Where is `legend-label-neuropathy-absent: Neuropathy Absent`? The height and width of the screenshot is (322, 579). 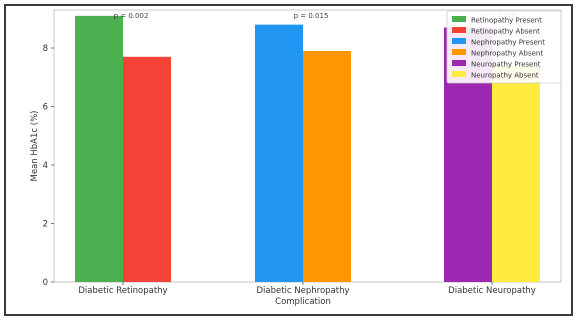 legend-label-neuropathy-absent: Neuropathy Absent is located at coordinates (505, 76).